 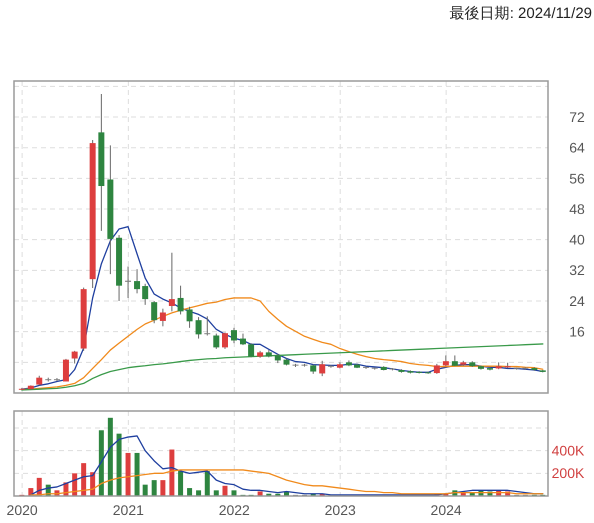 I want to click on y-tick-label: 56, so click(x=577, y=178).